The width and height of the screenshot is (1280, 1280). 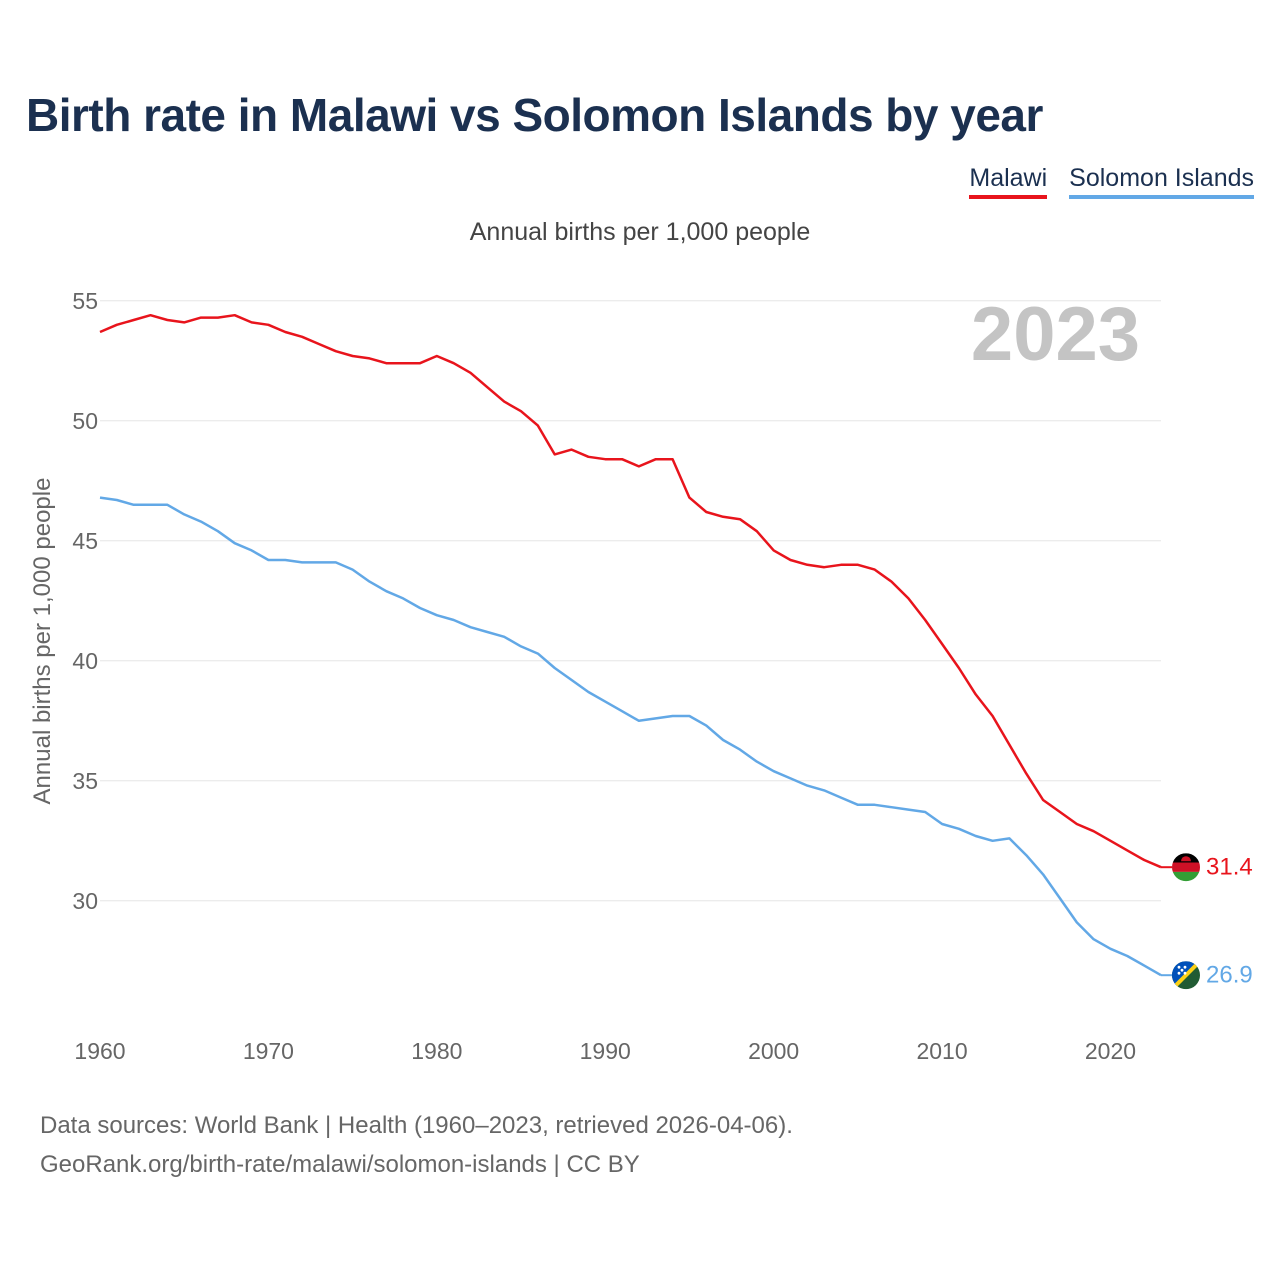 I want to click on y-tick-label: 55, so click(x=85, y=301).